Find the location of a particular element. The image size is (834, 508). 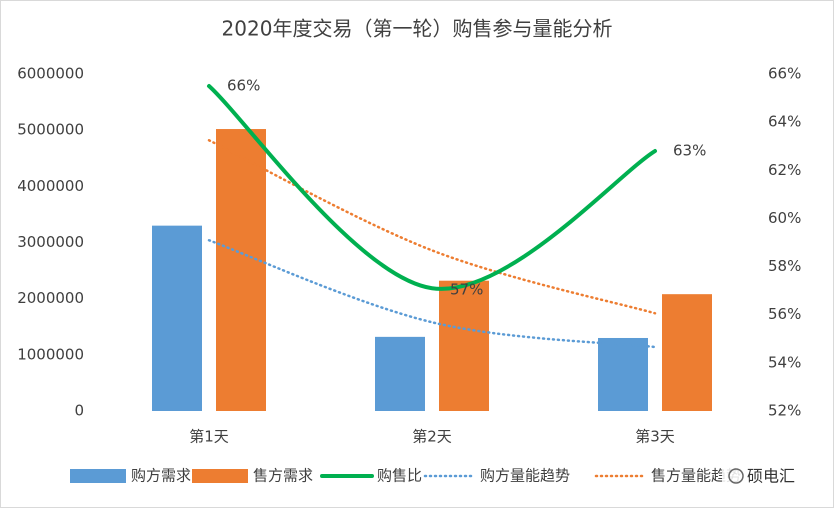

y-tick-label: 3000000 is located at coordinates (50, 242).